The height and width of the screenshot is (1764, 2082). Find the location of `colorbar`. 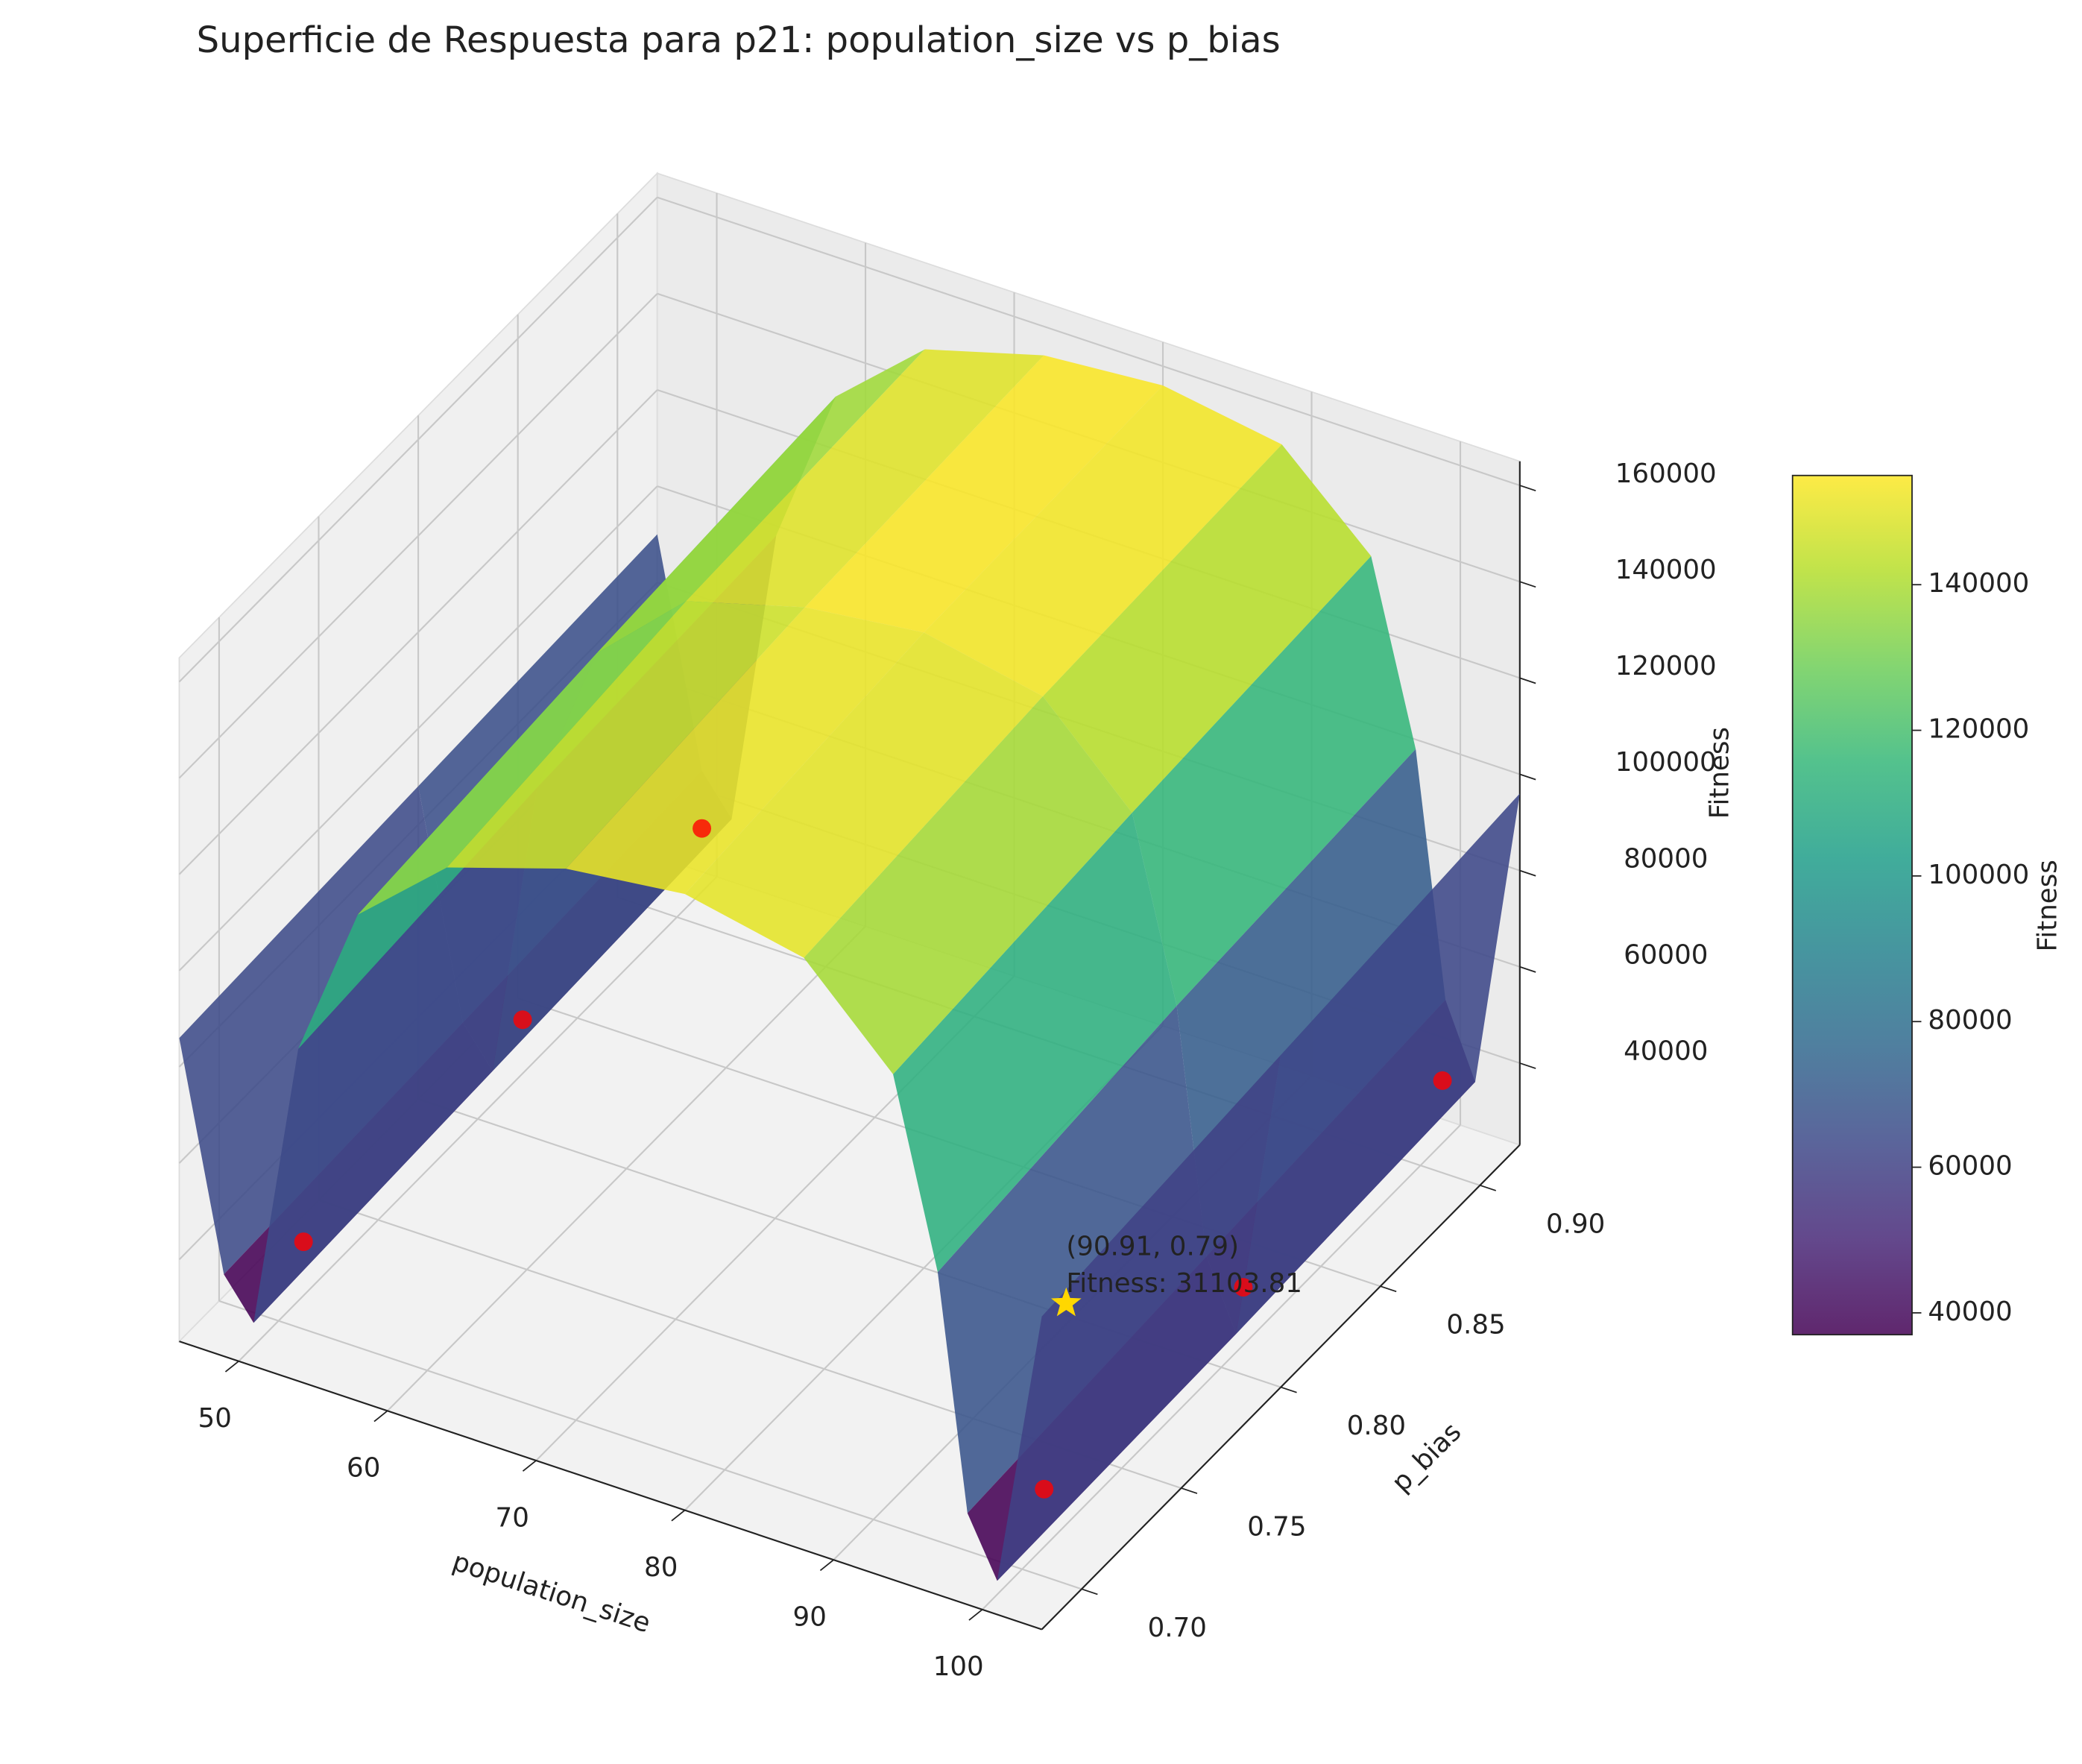

colorbar is located at coordinates (1852, 905).